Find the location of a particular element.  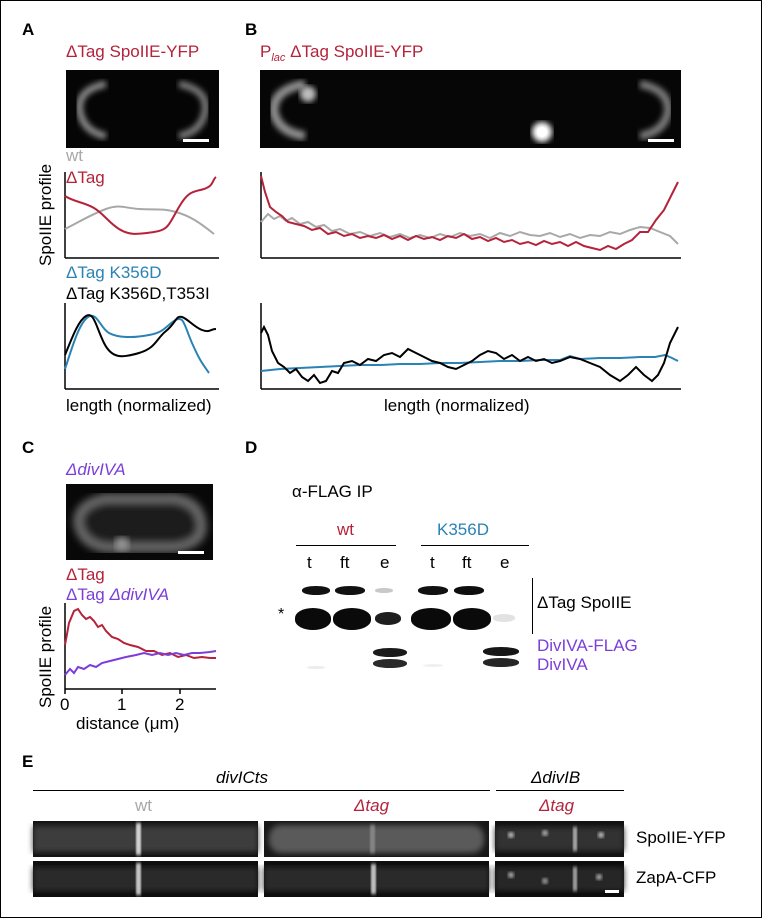

panel-e-col-wt: wt is located at coordinates (143, 805).